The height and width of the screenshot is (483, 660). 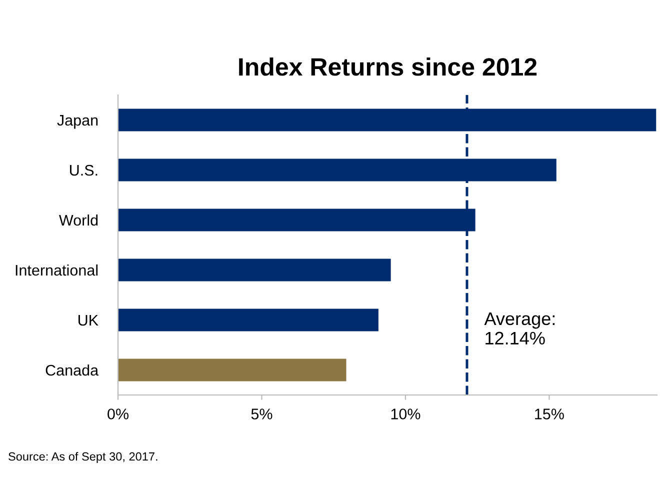 What do you see at coordinates (405, 414) in the screenshot?
I see `x-tick-label: 10%` at bounding box center [405, 414].